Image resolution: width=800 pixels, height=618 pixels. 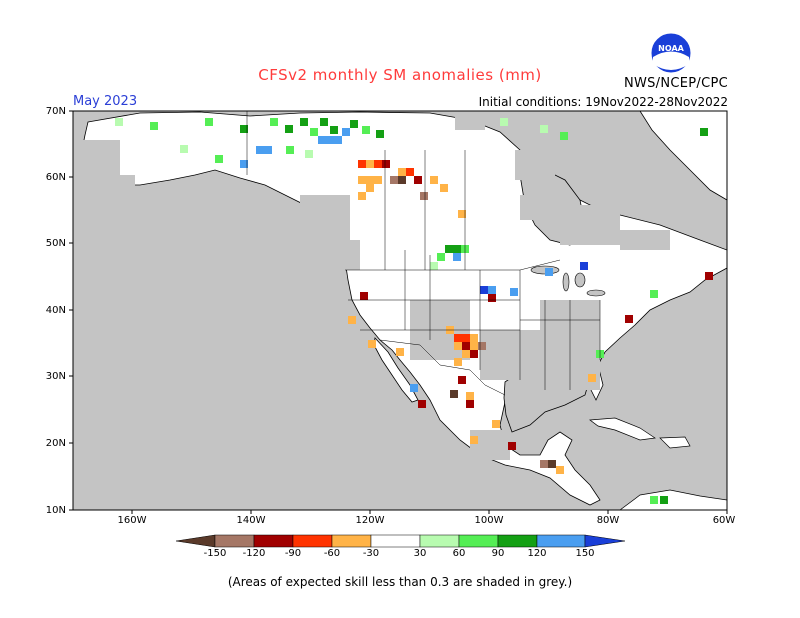 I want to click on lat-label: 10N, so click(x=56, y=510).